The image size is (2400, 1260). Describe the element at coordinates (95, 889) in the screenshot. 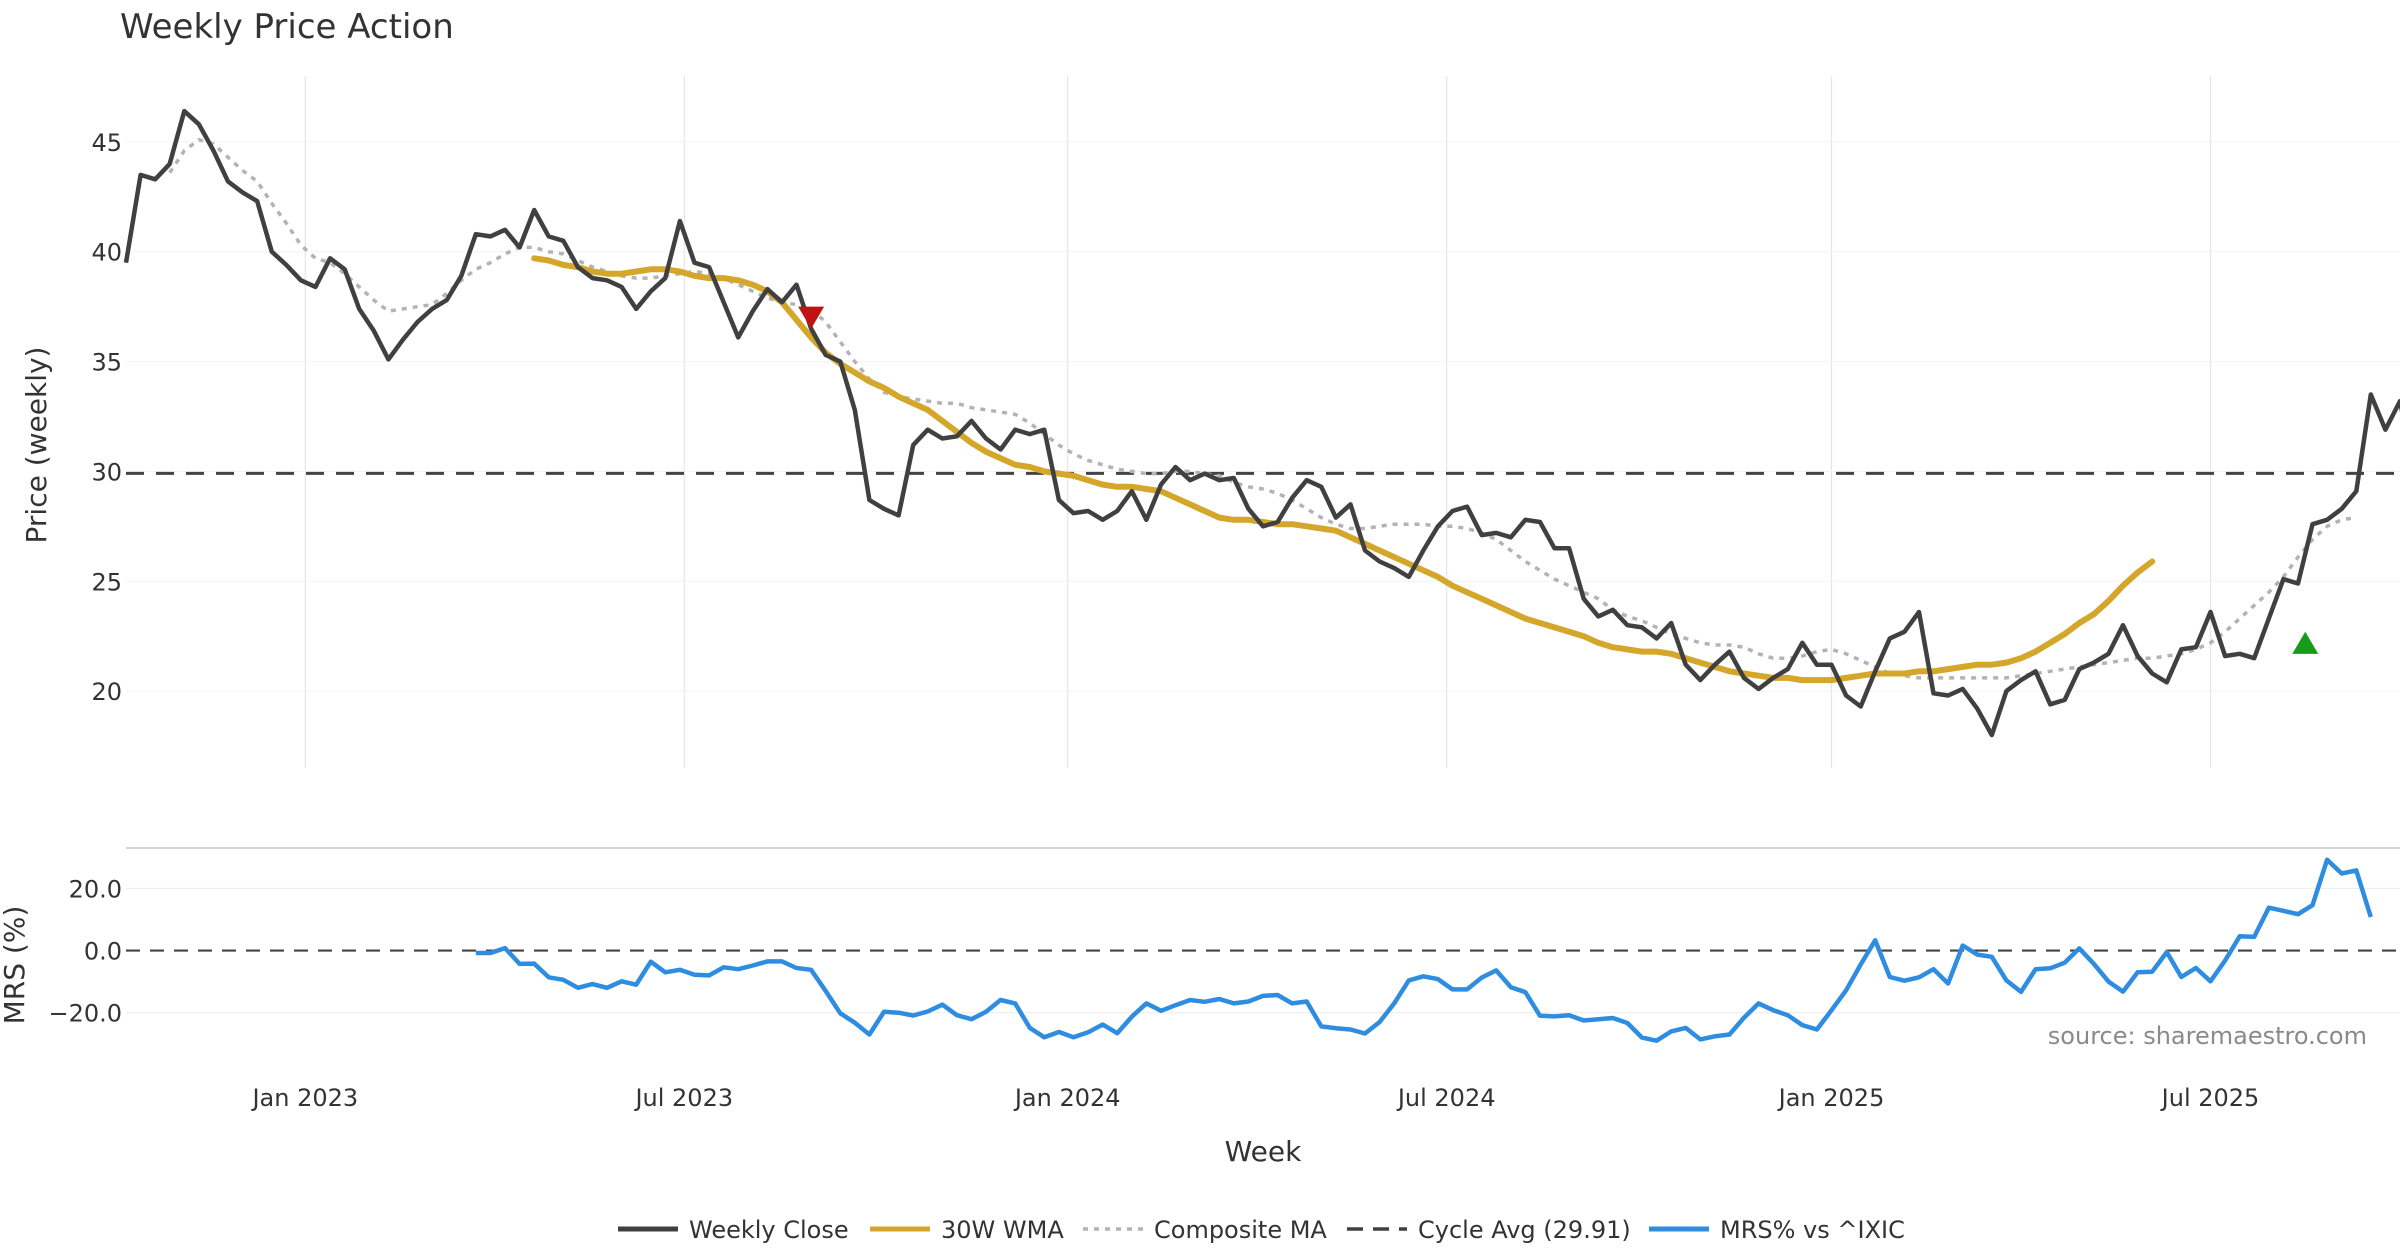

I see `mrs-y-tick-label: 20.0` at that location.